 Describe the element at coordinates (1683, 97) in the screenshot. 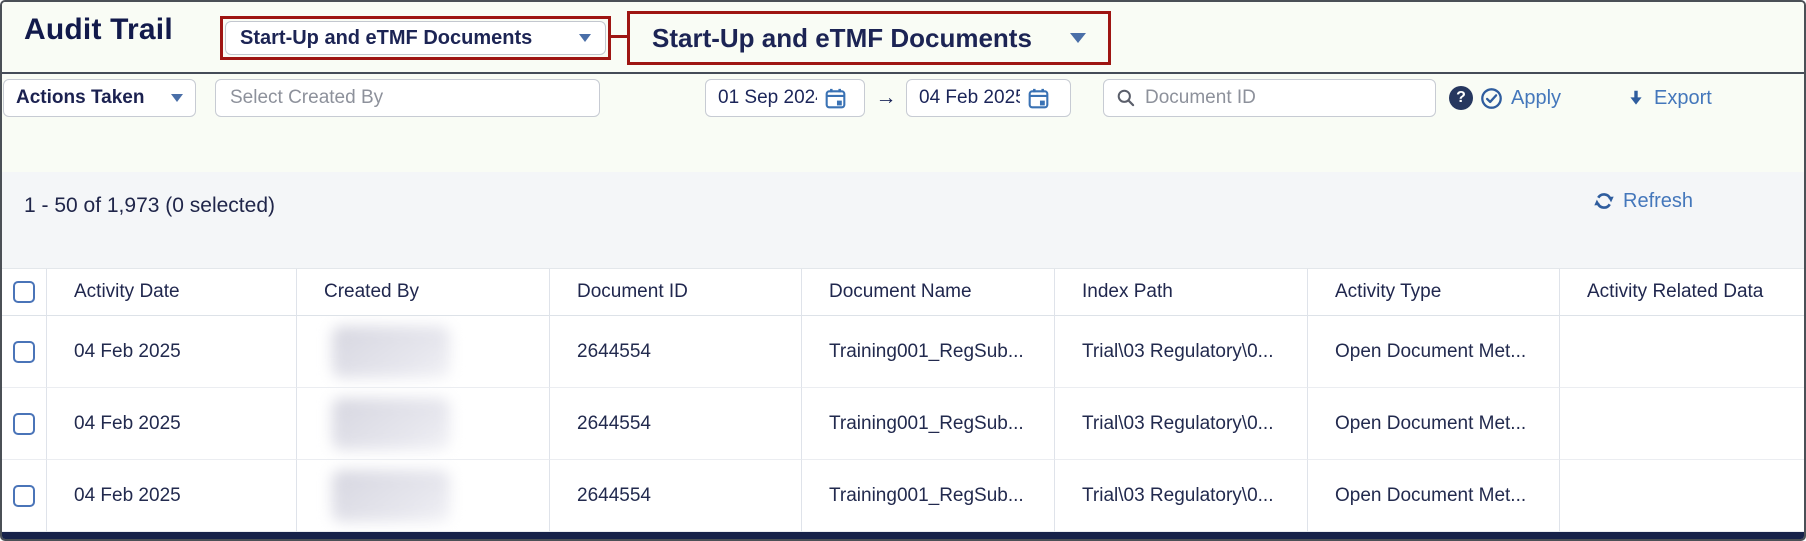

I see `export-label: Export` at that location.